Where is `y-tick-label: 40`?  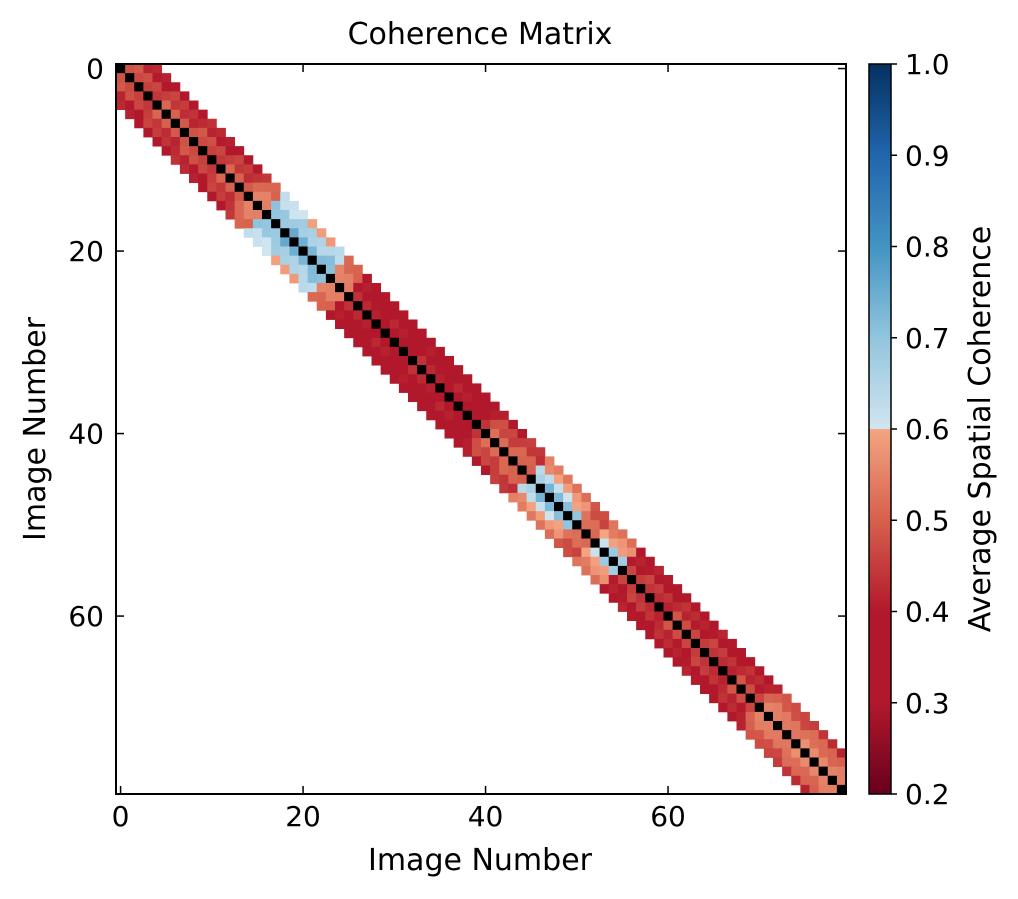 y-tick-label: 40 is located at coordinates (86, 434).